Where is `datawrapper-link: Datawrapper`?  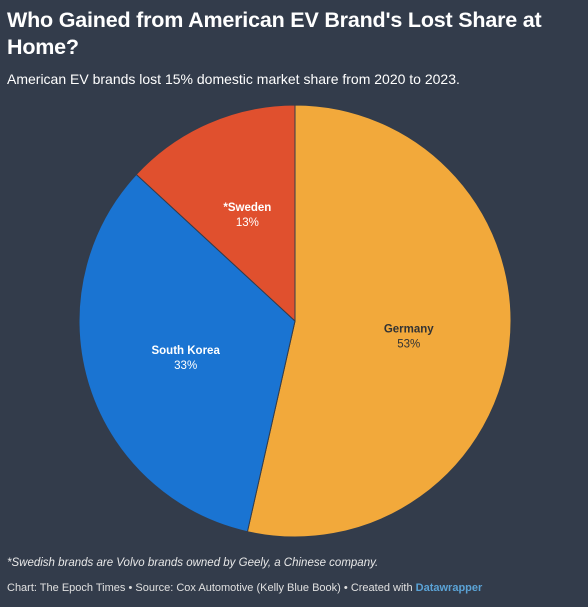
datawrapper-link: Datawrapper is located at coordinates (449, 588).